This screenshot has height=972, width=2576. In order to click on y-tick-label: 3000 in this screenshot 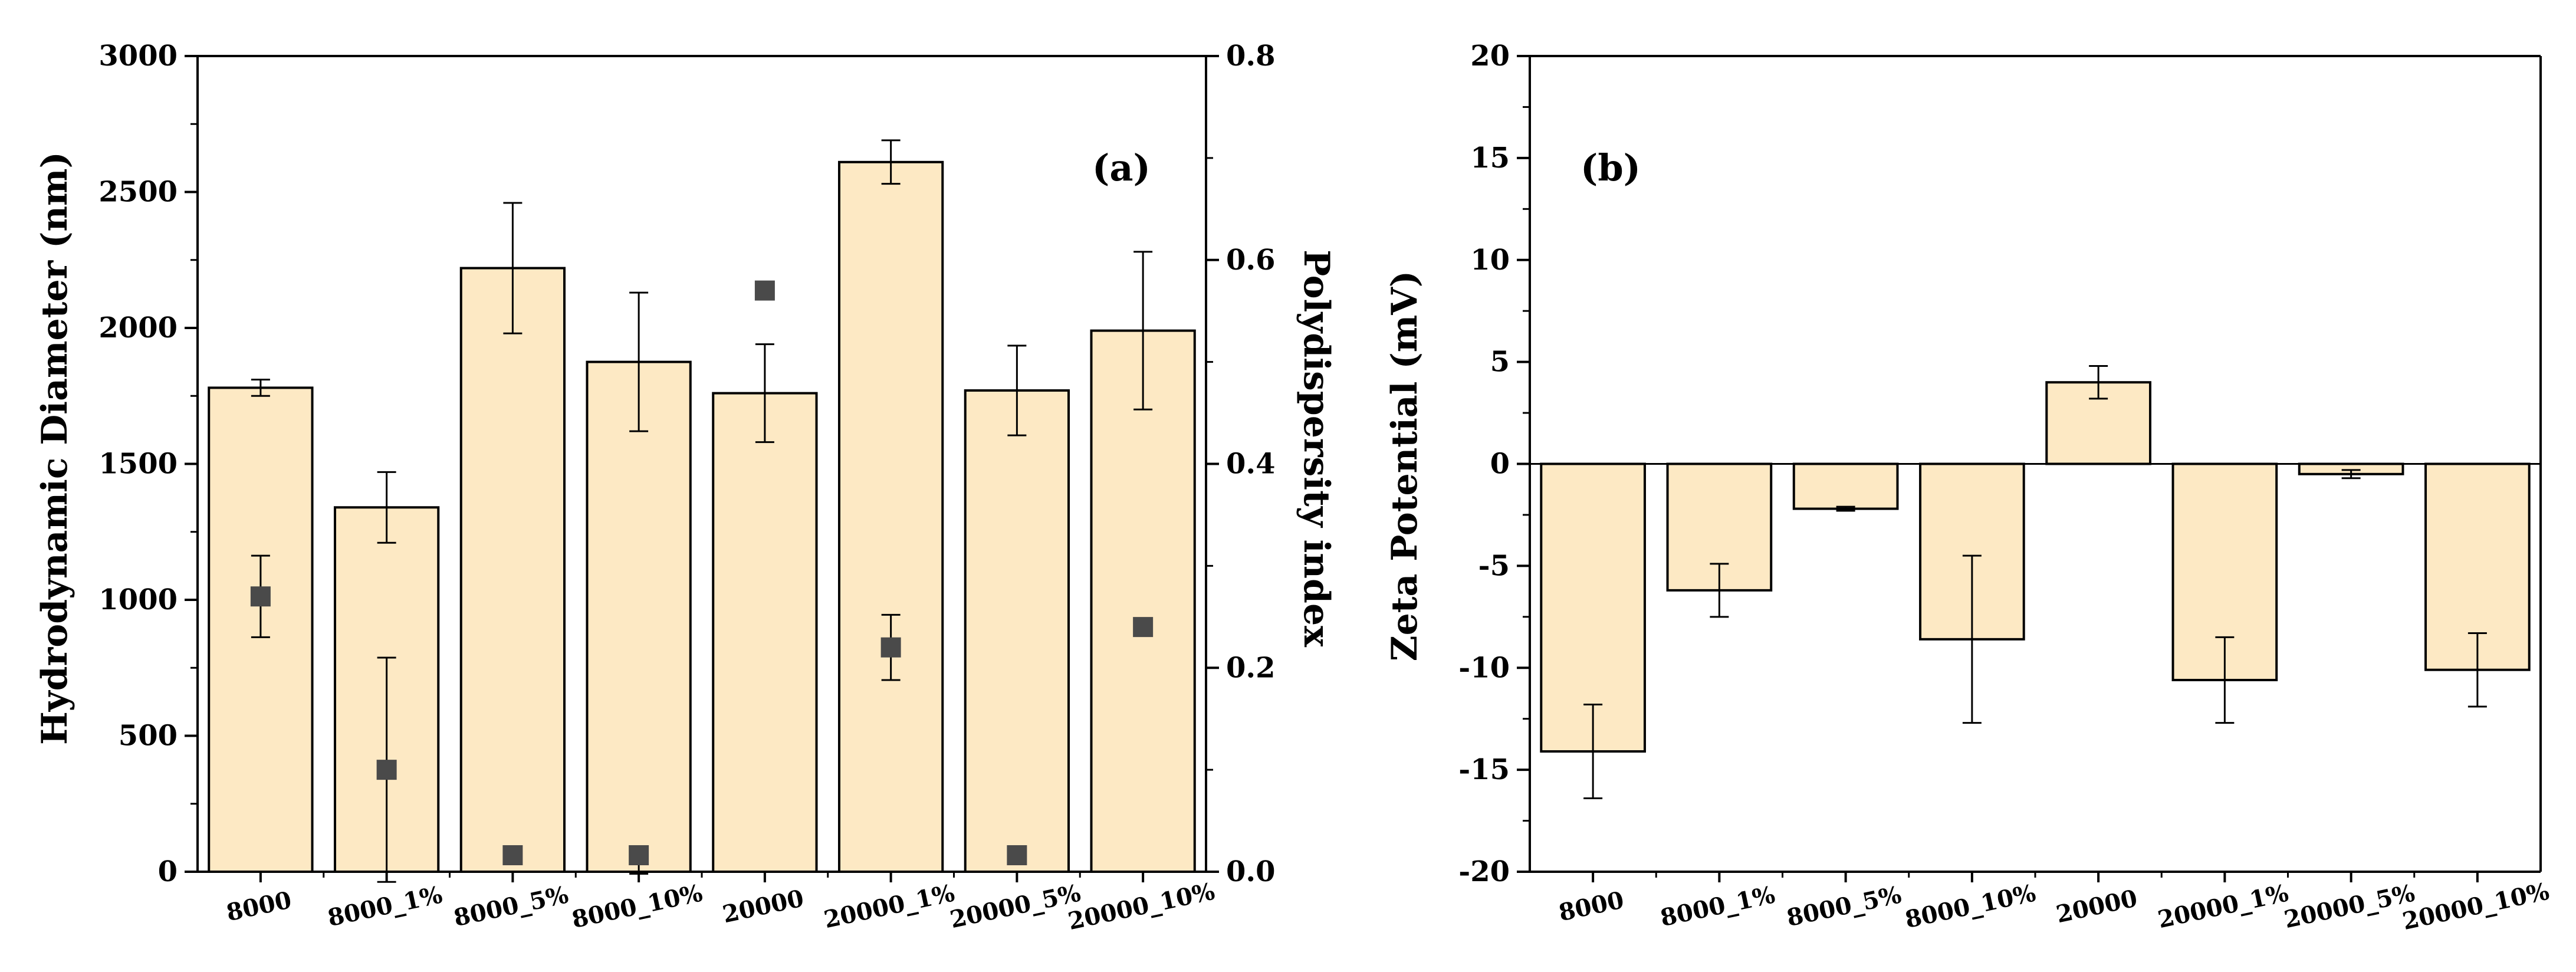, I will do `click(138, 56)`.